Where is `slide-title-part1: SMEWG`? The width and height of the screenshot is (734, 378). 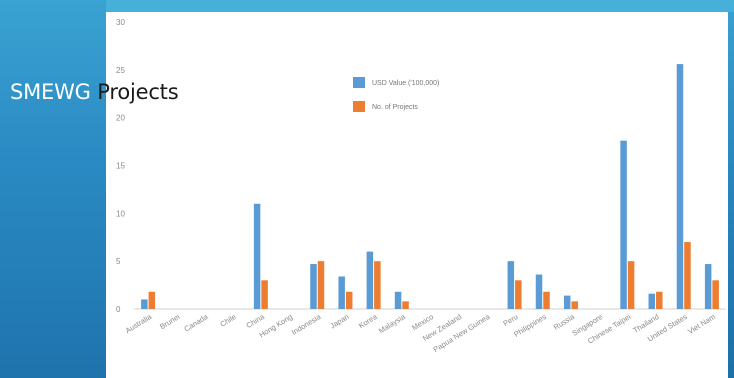
slide-title-part1: SMEWG is located at coordinates (50, 92).